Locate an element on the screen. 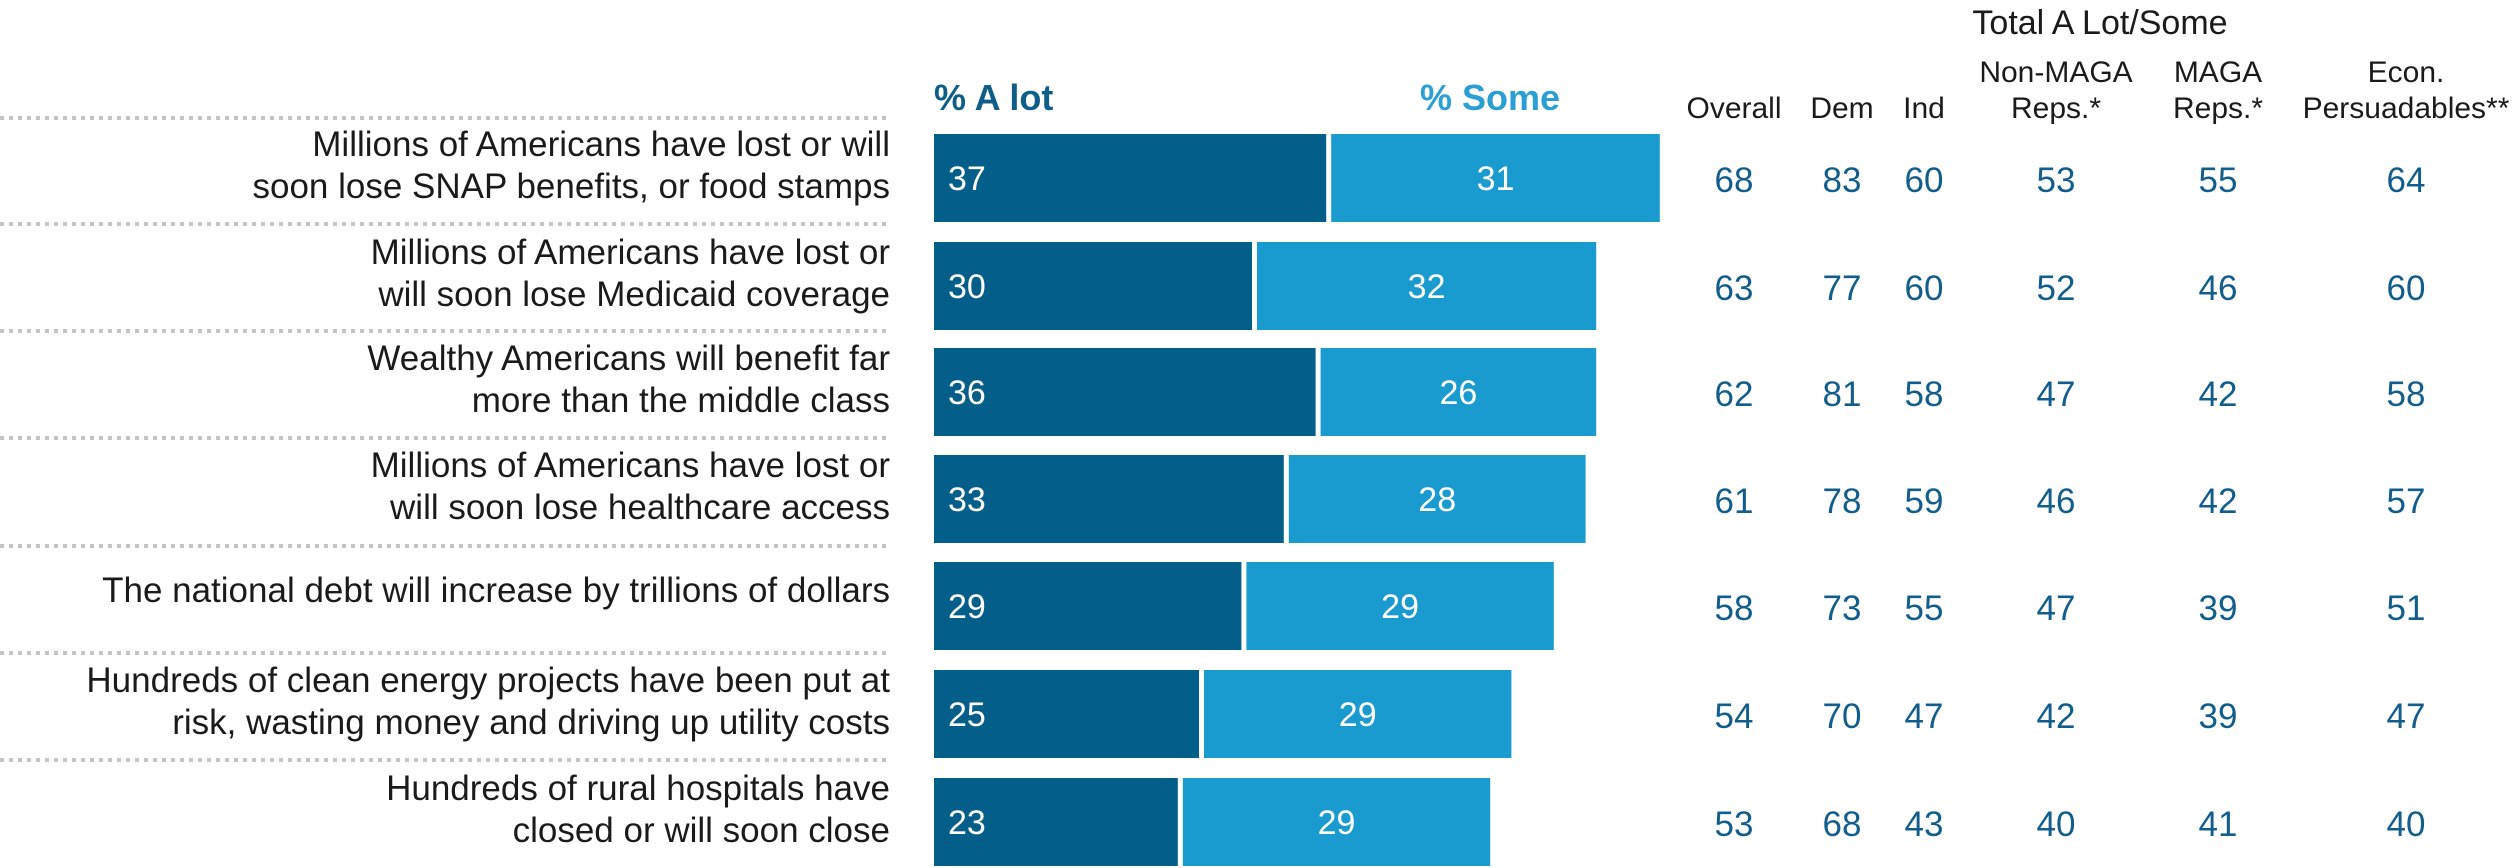 The image size is (2517, 868). row-label-line: Wealthy Americans will benefit far is located at coordinates (628, 358).